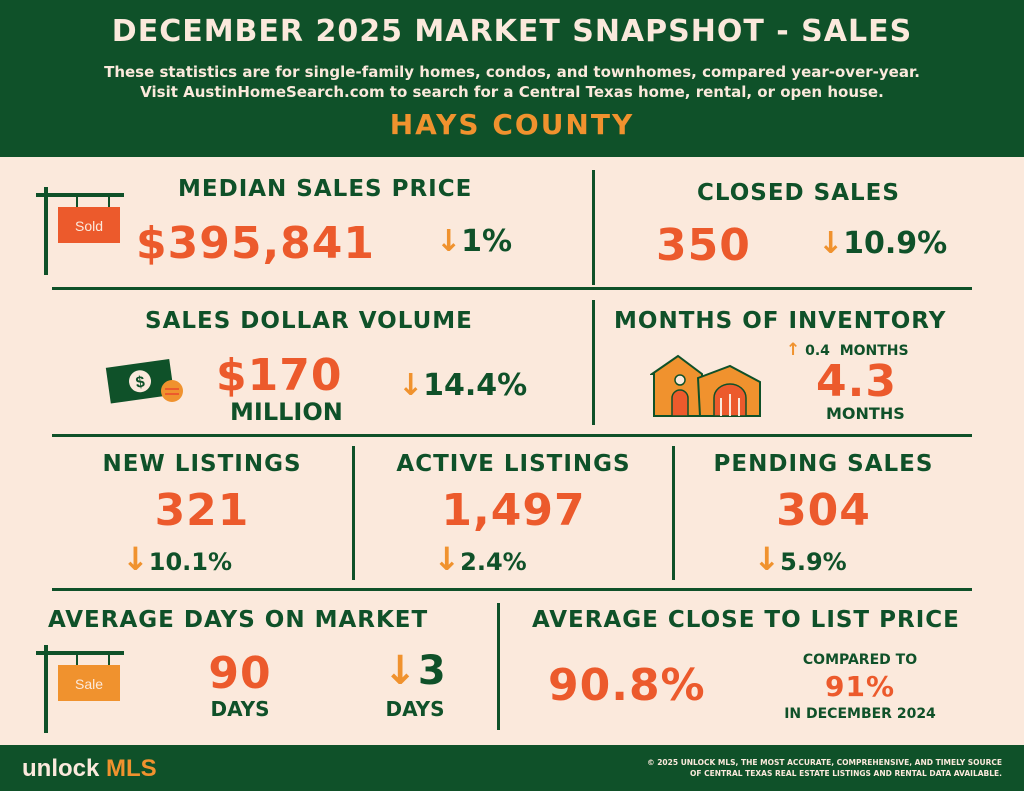  What do you see at coordinates (432, 671) in the screenshot?
I see `avg-days-on-market-change-value: 3` at bounding box center [432, 671].